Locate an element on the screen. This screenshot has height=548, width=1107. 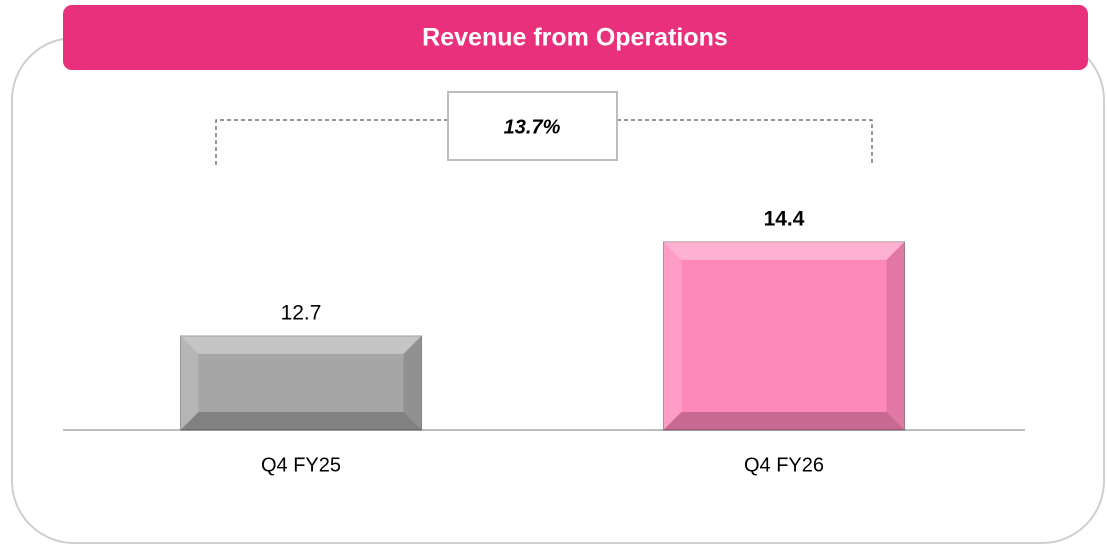
title-banner is located at coordinates (575, 37).